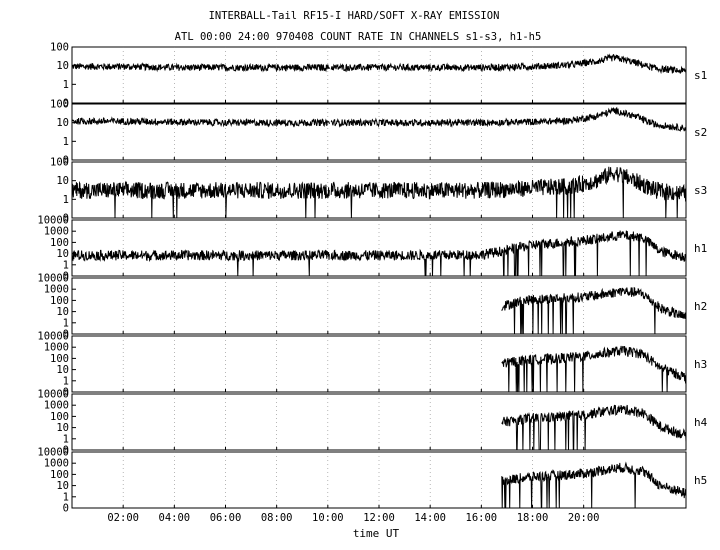 The width and height of the screenshot is (720, 550). I want to click on x-tick-label: 18:00, so click(533, 518).